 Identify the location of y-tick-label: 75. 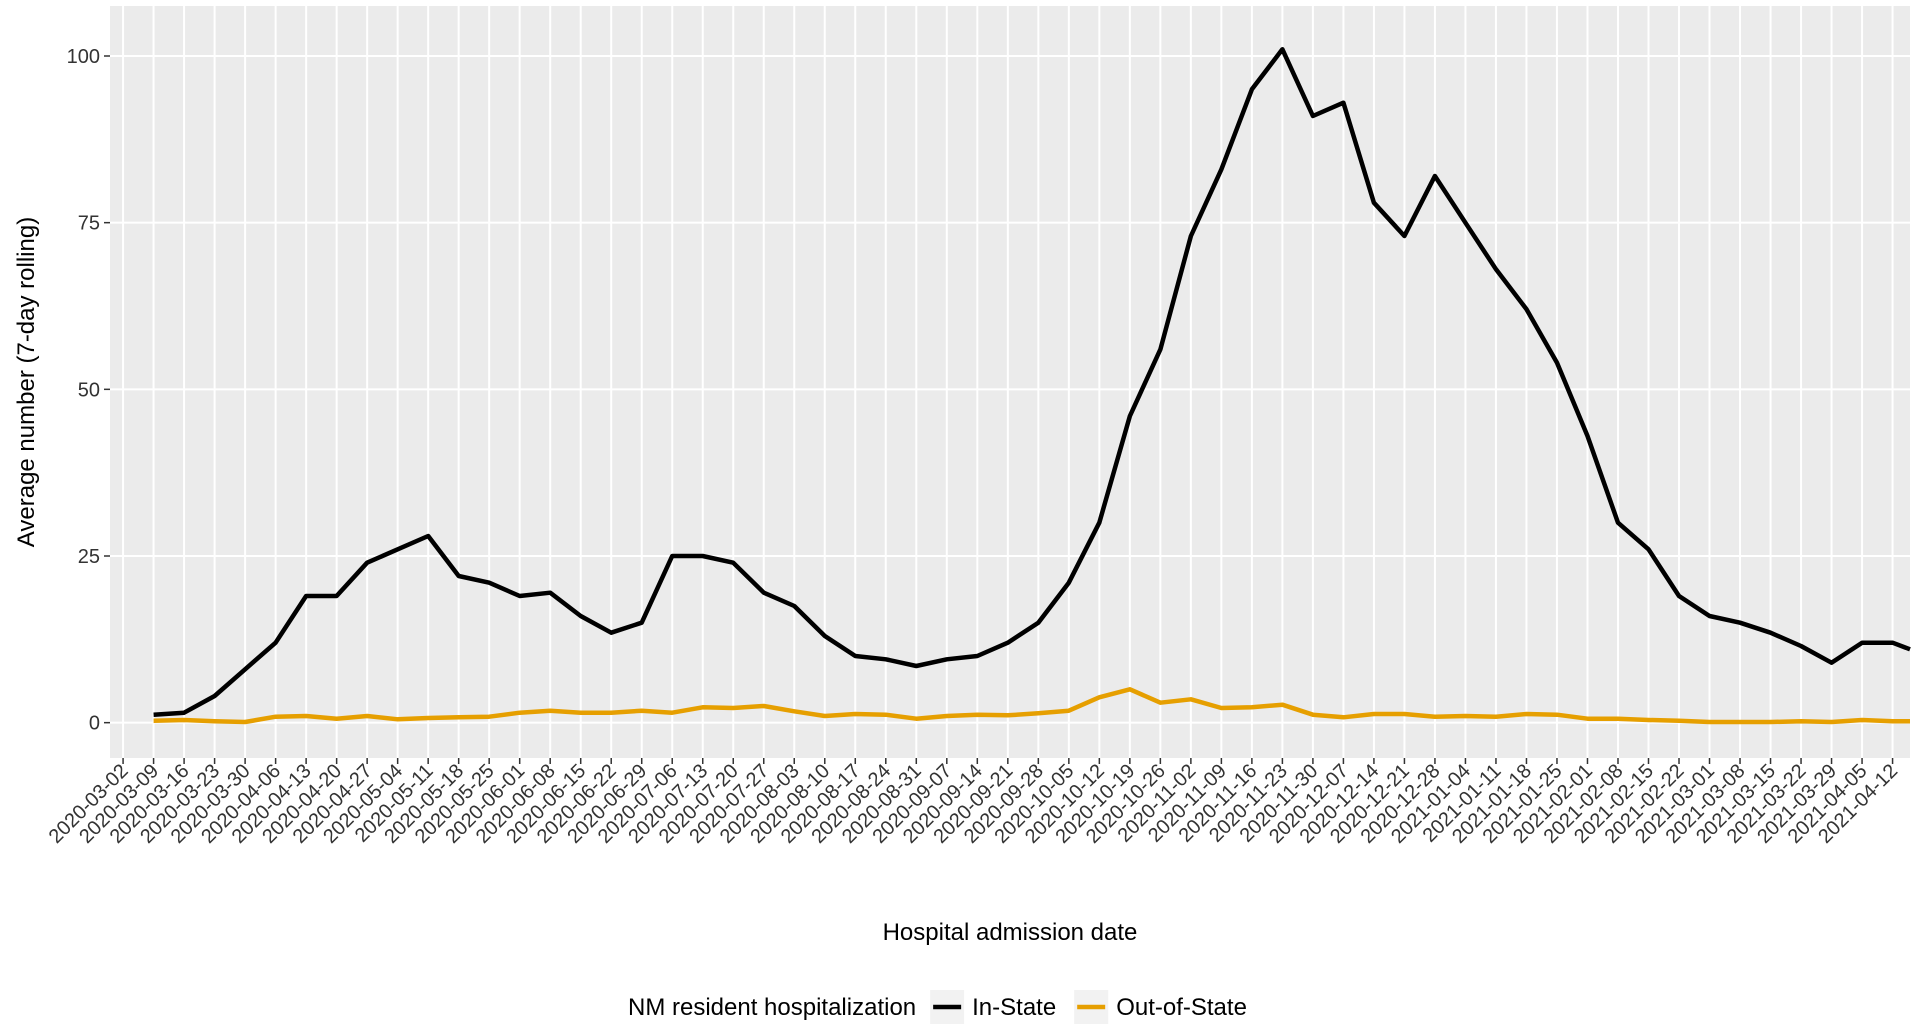
(89, 224).